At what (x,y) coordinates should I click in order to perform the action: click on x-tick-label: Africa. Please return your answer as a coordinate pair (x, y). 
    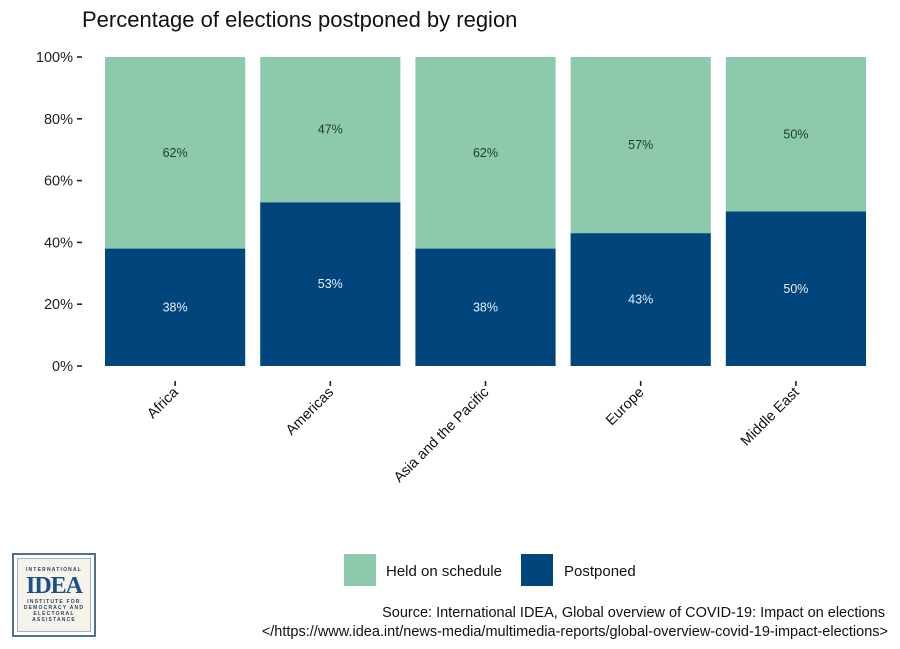
    Looking at the image, I should click on (163, 403).